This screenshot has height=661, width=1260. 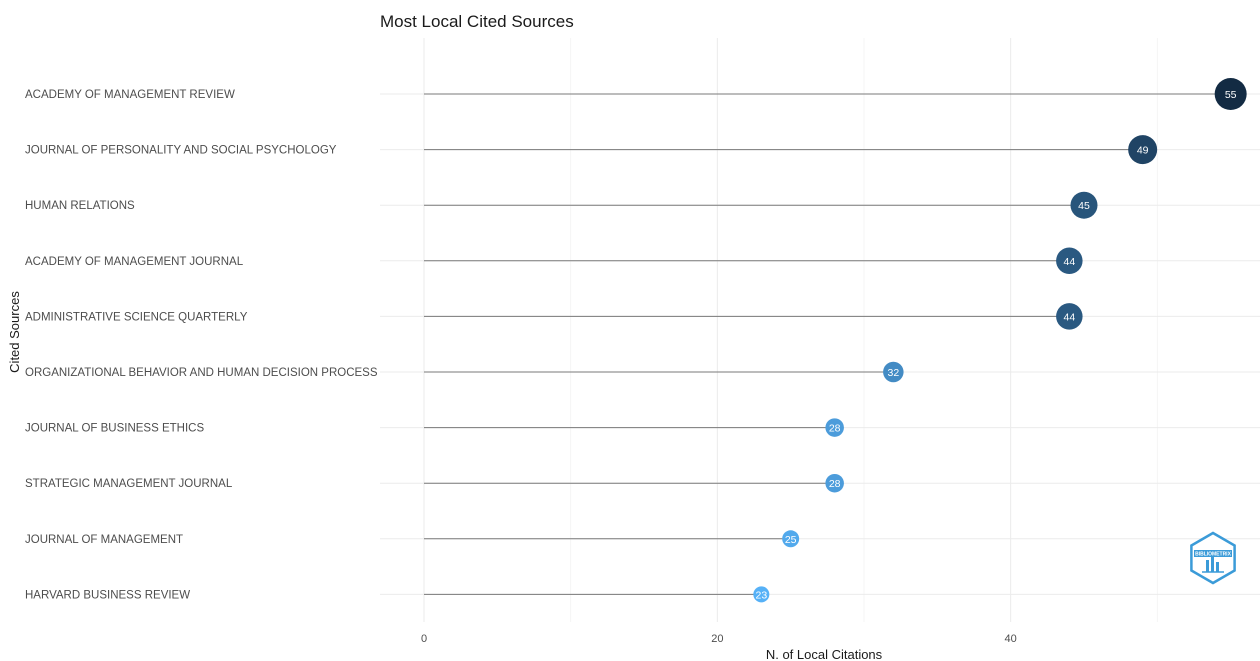 What do you see at coordinates (136, 317) in the screenshot?
I see `category-label: ADMINISTRATIVE SCIENCE QUARTERLY` at bounding box center [136, 317].